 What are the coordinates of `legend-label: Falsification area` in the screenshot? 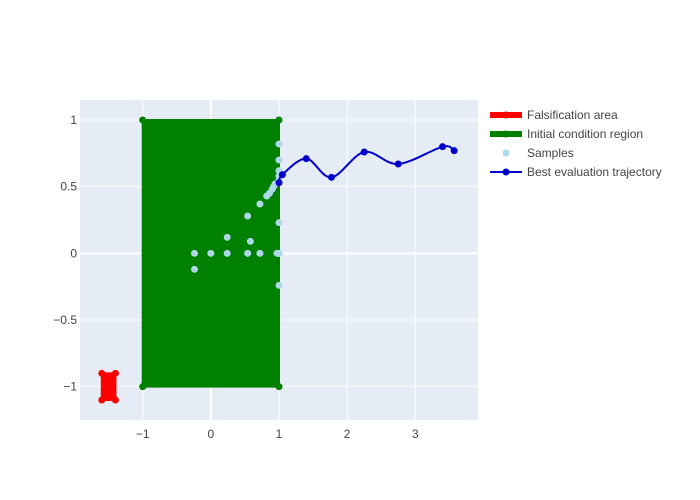 It's located at (572, 115).